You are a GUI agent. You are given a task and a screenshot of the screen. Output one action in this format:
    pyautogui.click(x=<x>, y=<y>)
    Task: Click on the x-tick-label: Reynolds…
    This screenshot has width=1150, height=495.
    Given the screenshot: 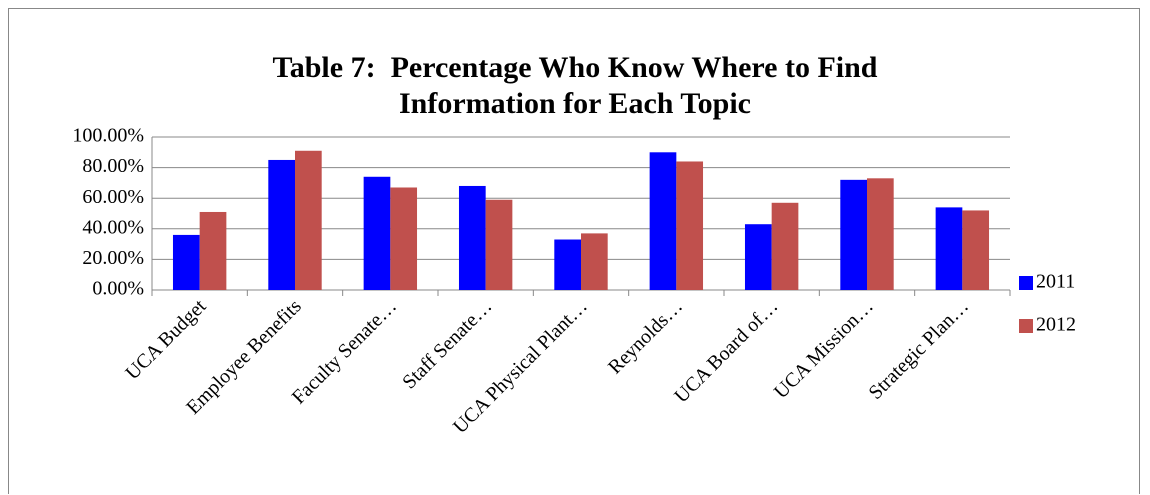 What is the action you would take?
    pyautogui.click(x=645, y=336)
    